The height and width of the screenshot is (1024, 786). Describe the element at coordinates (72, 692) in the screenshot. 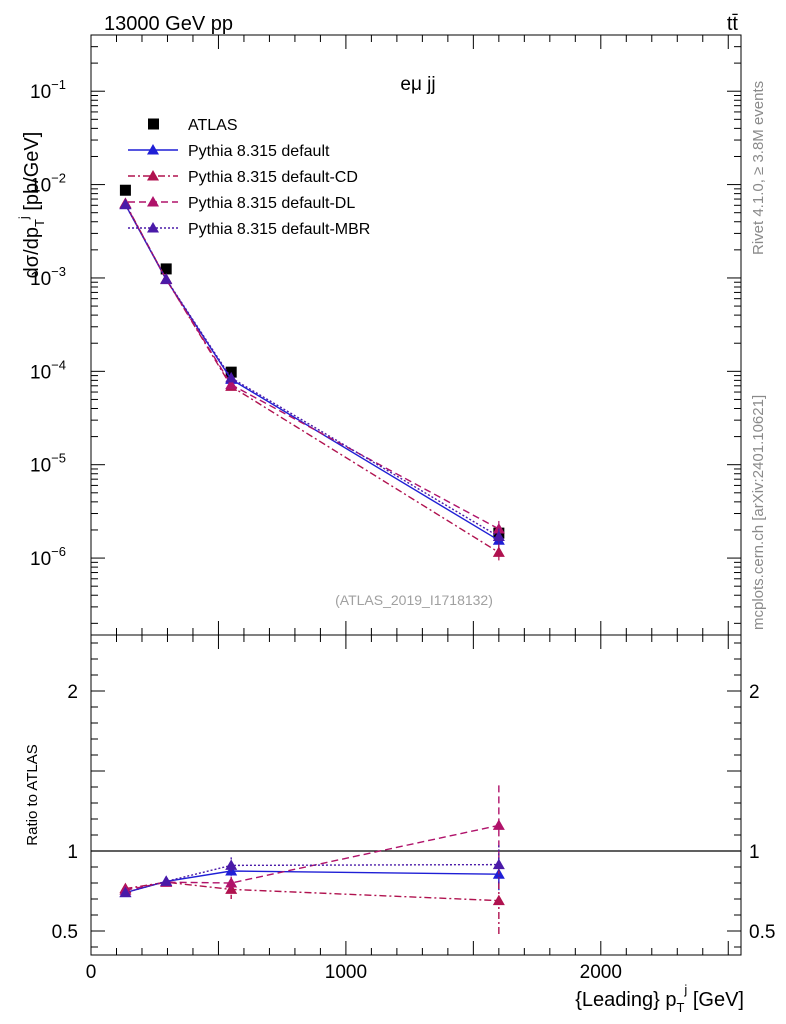

I see `ratio-y-tick-label: 2` at that location.